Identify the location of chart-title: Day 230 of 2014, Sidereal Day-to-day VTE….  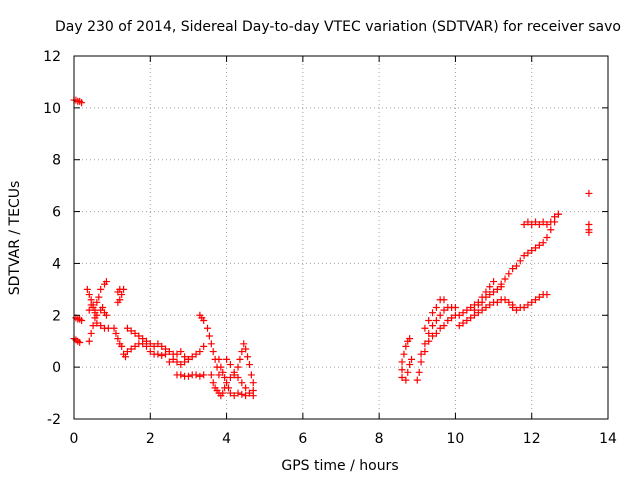
(338, 27).